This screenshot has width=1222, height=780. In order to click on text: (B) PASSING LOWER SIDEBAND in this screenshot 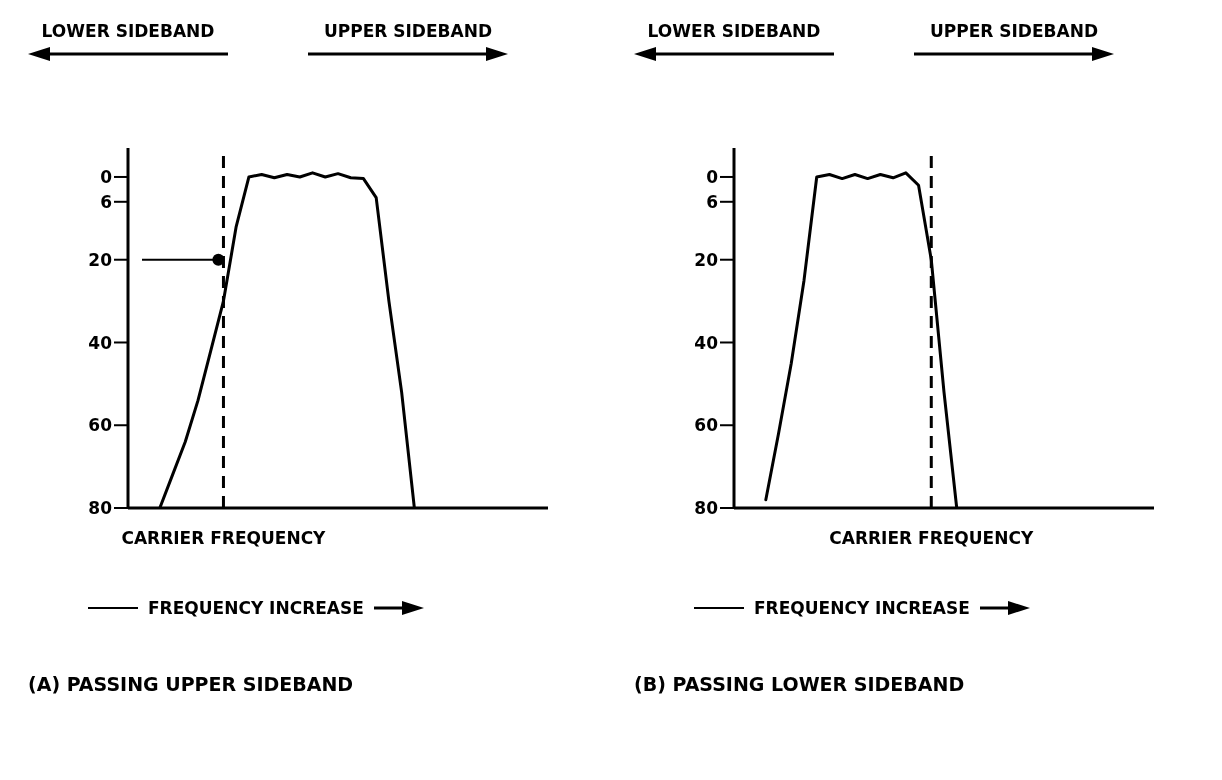, I will do `click(800, 684)`.